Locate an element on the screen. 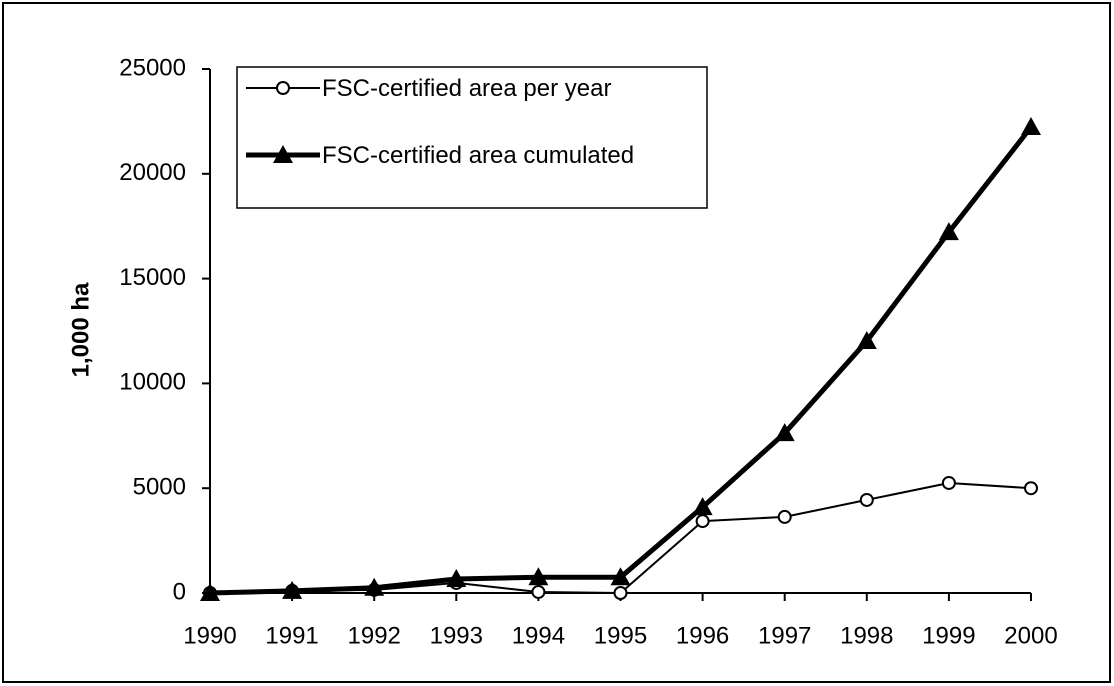 The height and width of the screenshot is (686, 1114). x-tick-label: 1990 is located at coordinates (209, 635).